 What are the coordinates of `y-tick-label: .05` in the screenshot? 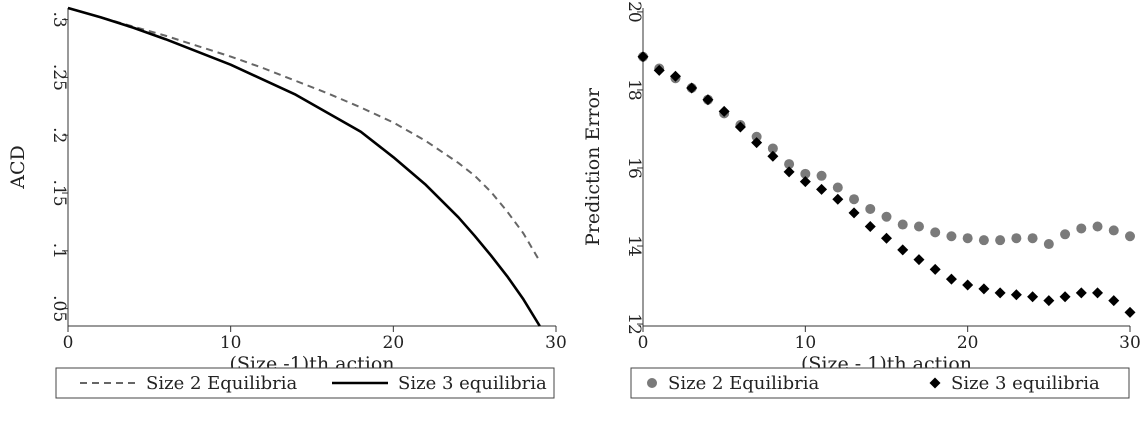 It's located at (59, 308).